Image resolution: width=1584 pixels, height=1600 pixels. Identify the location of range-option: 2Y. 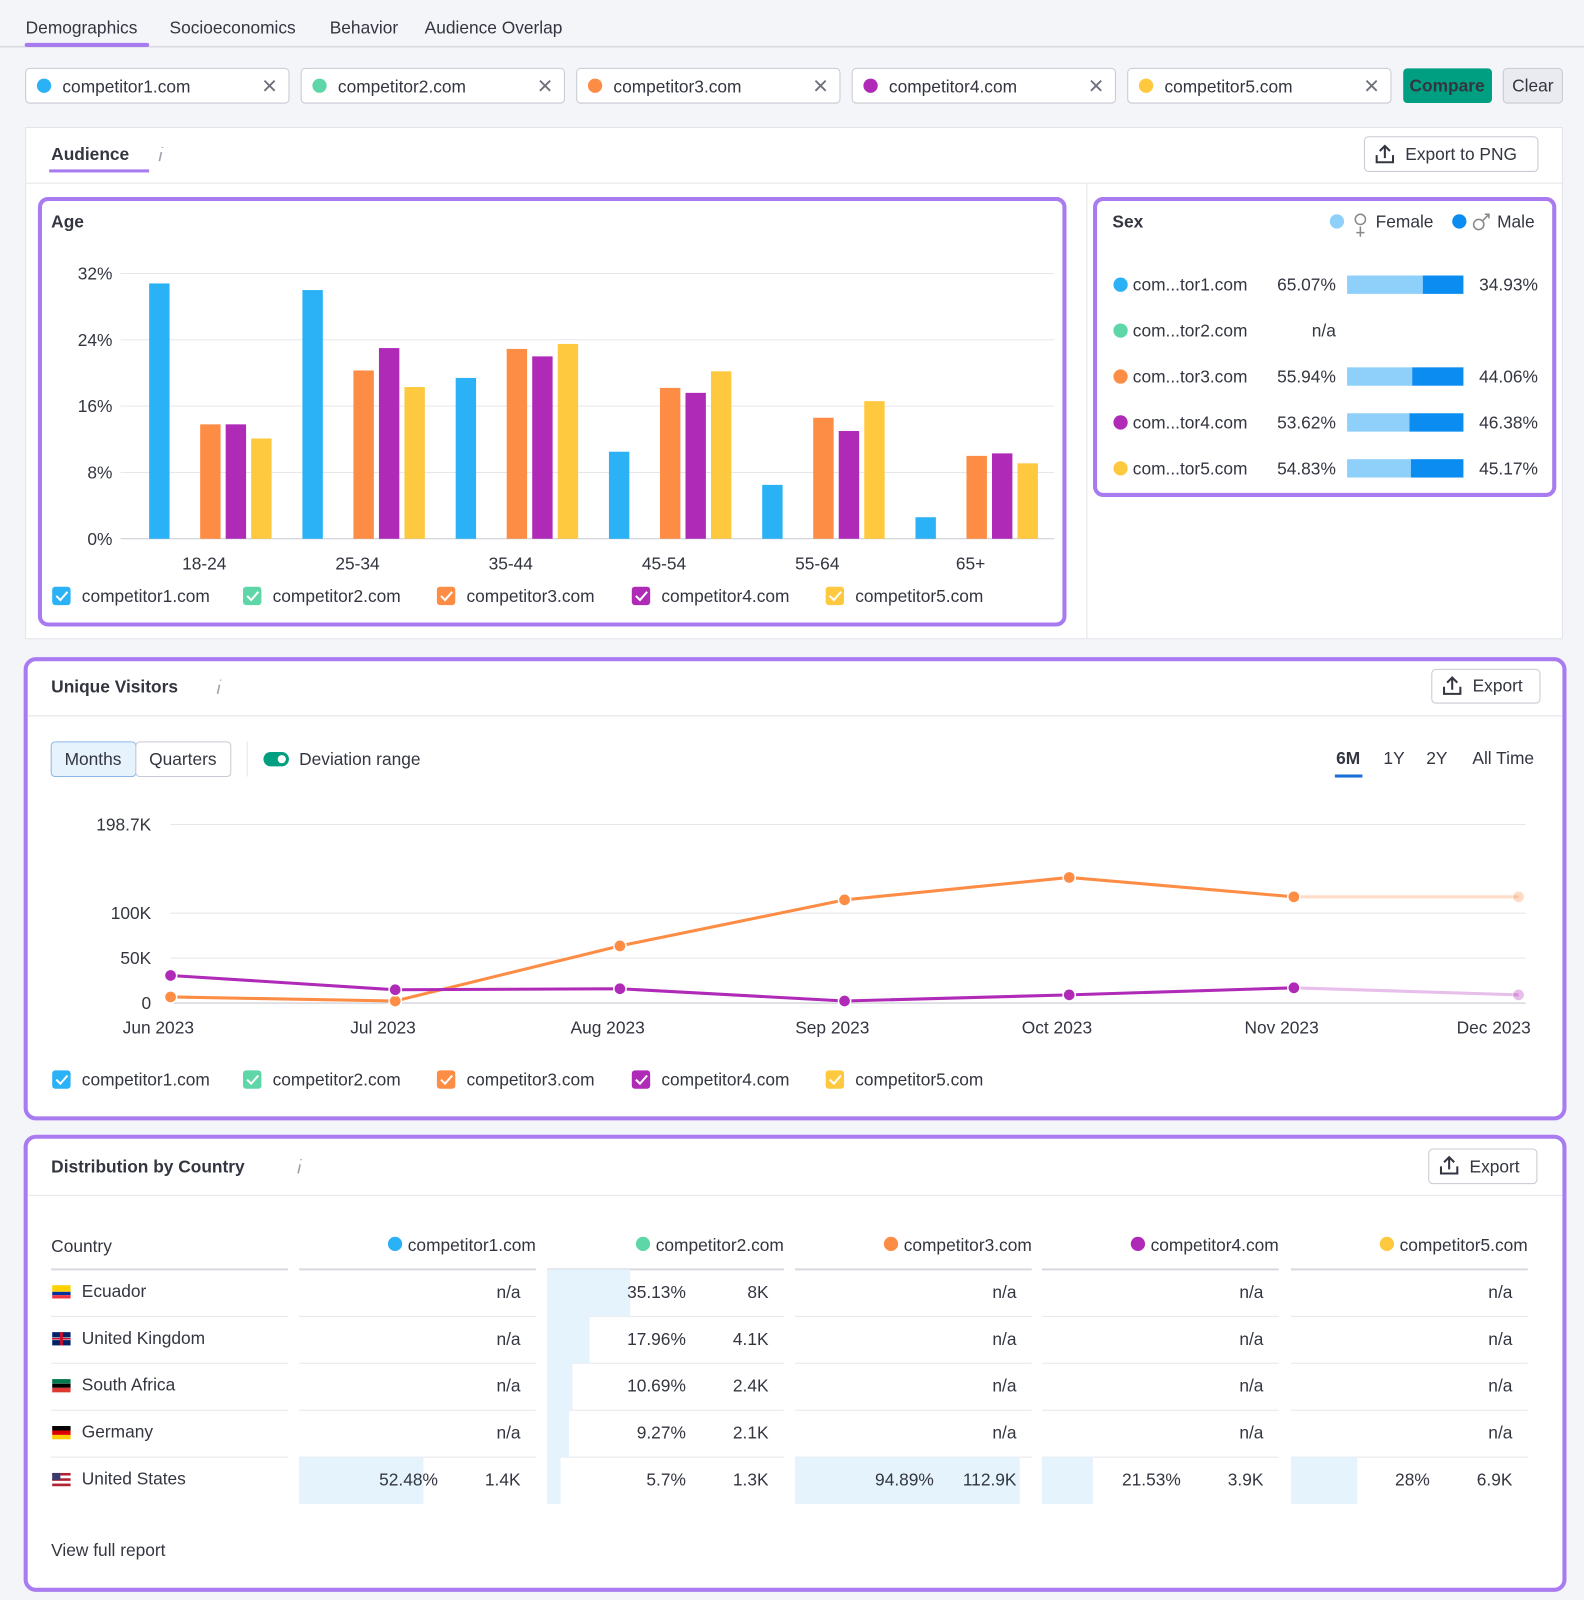
(1437, 758).